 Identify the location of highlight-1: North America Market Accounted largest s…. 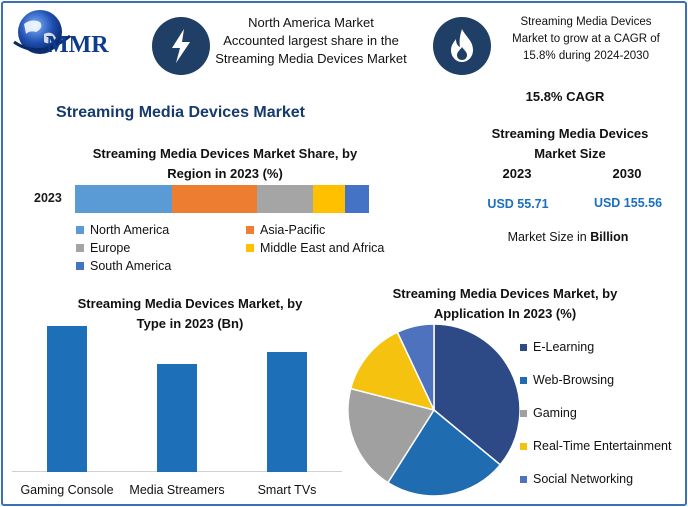
(311, 41).